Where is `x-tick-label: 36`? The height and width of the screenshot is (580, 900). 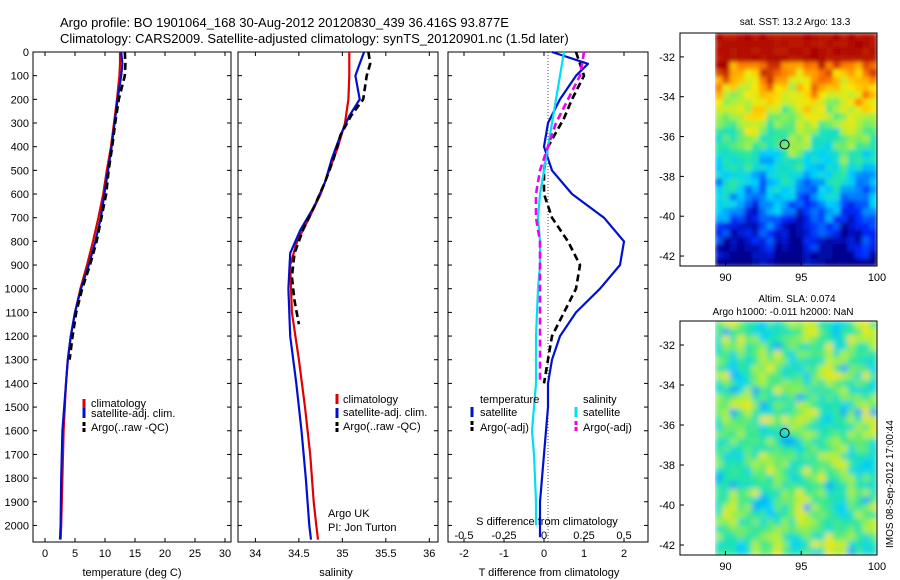 x-tick-label: 36 is located at coordinates (429, 554).